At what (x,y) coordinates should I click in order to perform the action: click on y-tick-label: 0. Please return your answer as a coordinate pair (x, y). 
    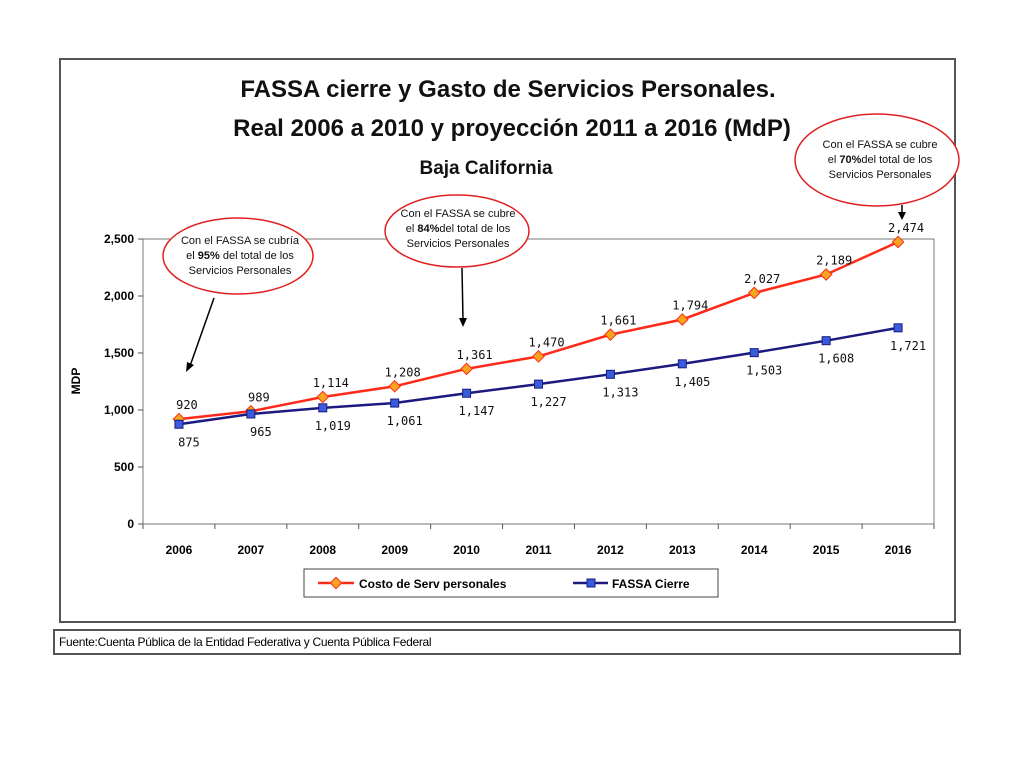
    Looking at the image, I should click on (130, 524).